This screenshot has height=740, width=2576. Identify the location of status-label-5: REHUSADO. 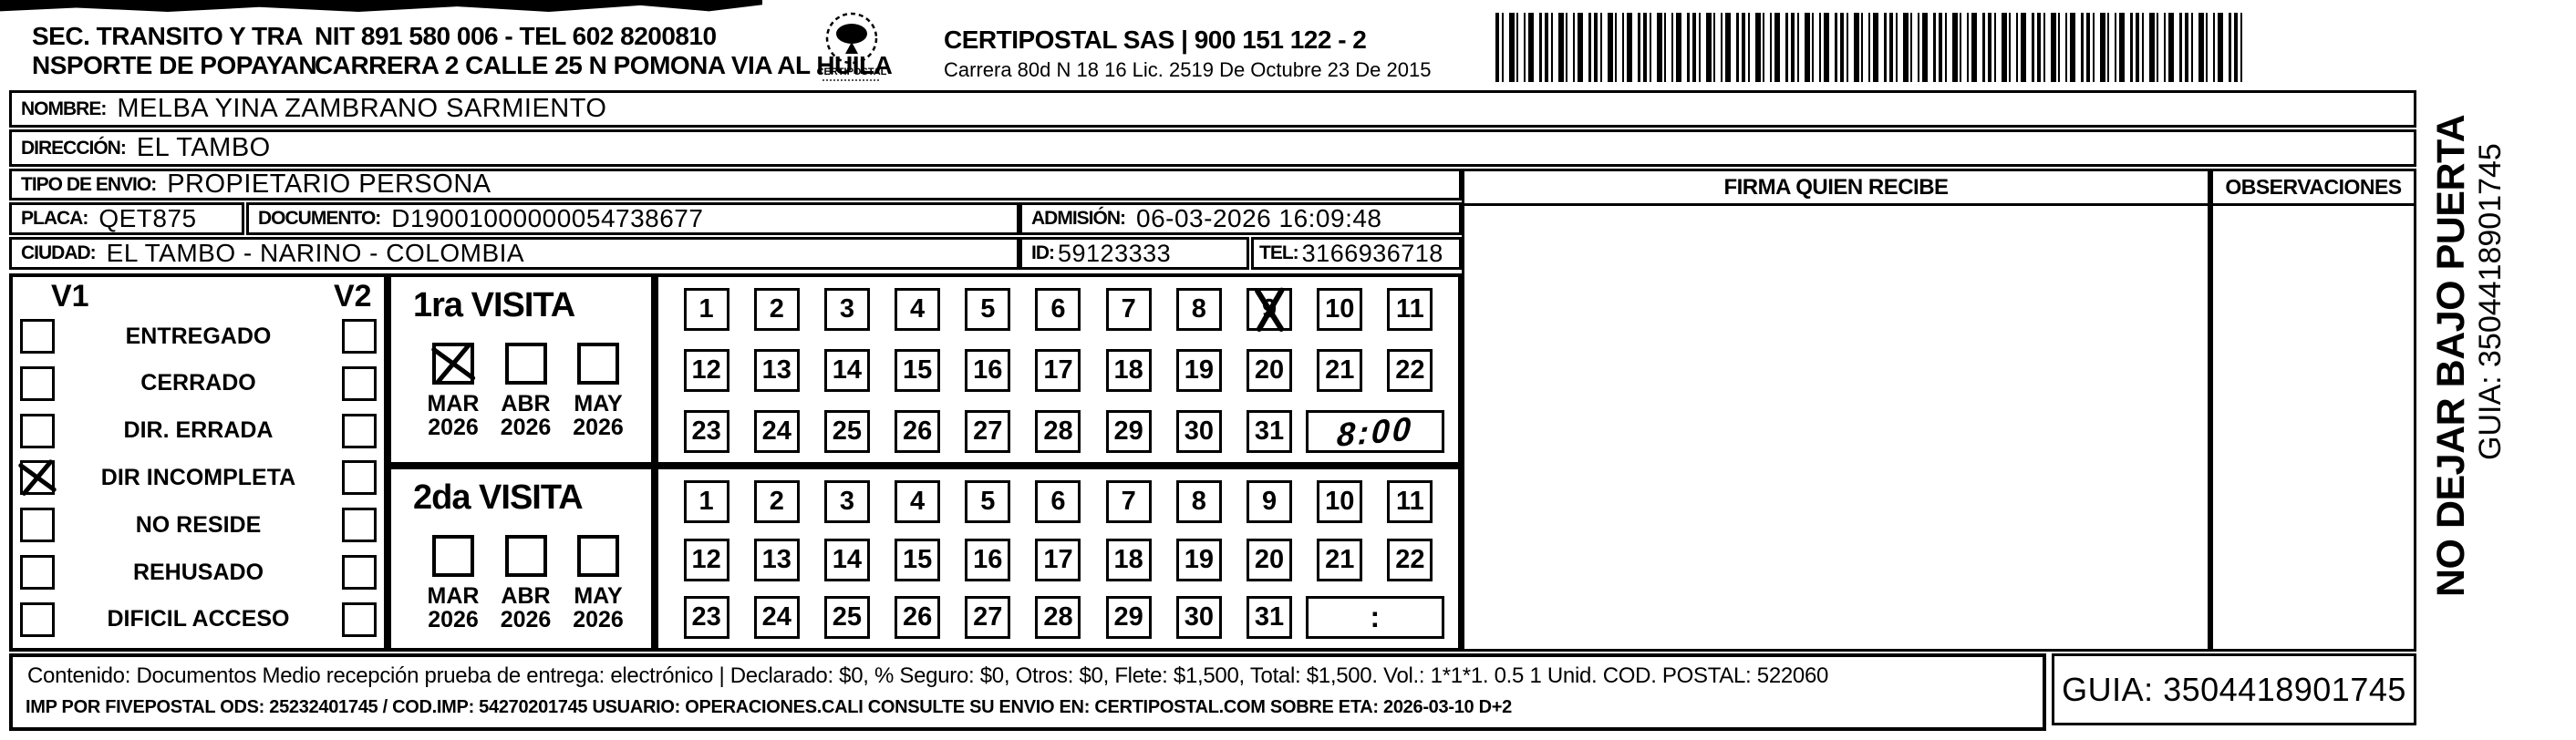
(198, 572).